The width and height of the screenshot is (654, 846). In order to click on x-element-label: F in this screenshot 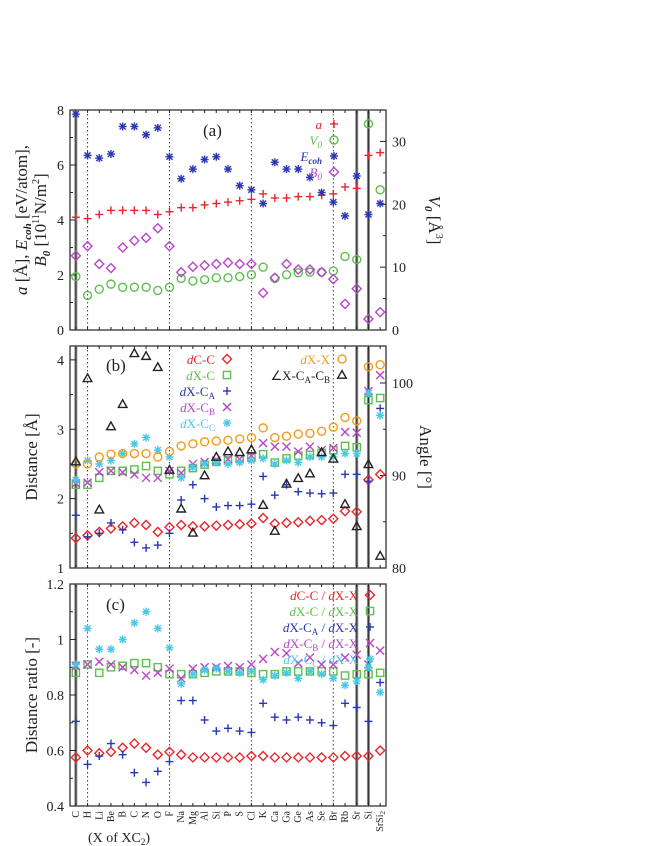, I will do `click(169, 814)`.